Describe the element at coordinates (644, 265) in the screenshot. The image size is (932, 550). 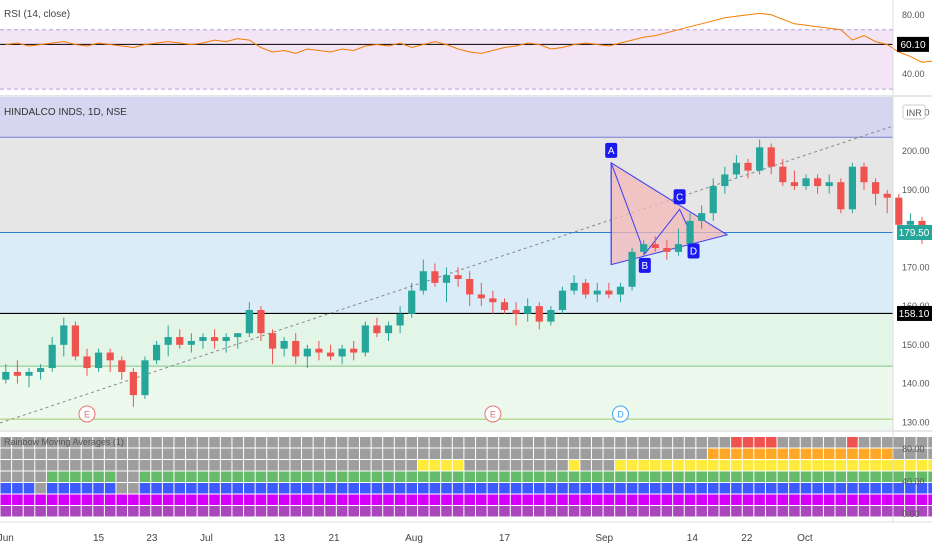
I see `pattern-label-box` at that location.